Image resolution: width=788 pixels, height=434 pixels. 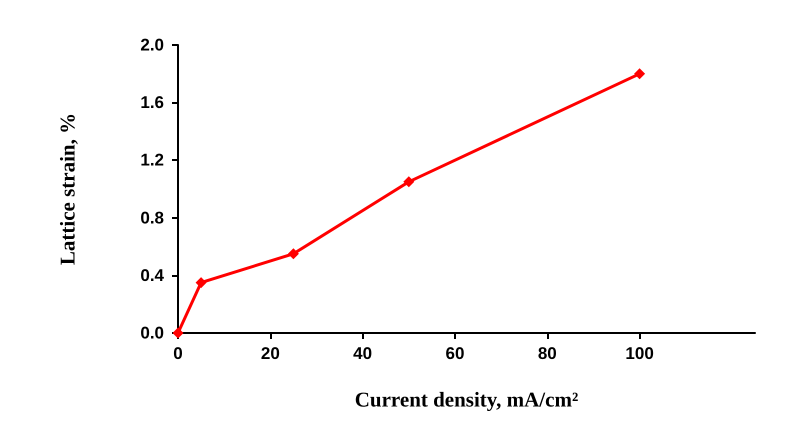 I want to click on y-tick-label: 1.6, so click(x=152, y=102).